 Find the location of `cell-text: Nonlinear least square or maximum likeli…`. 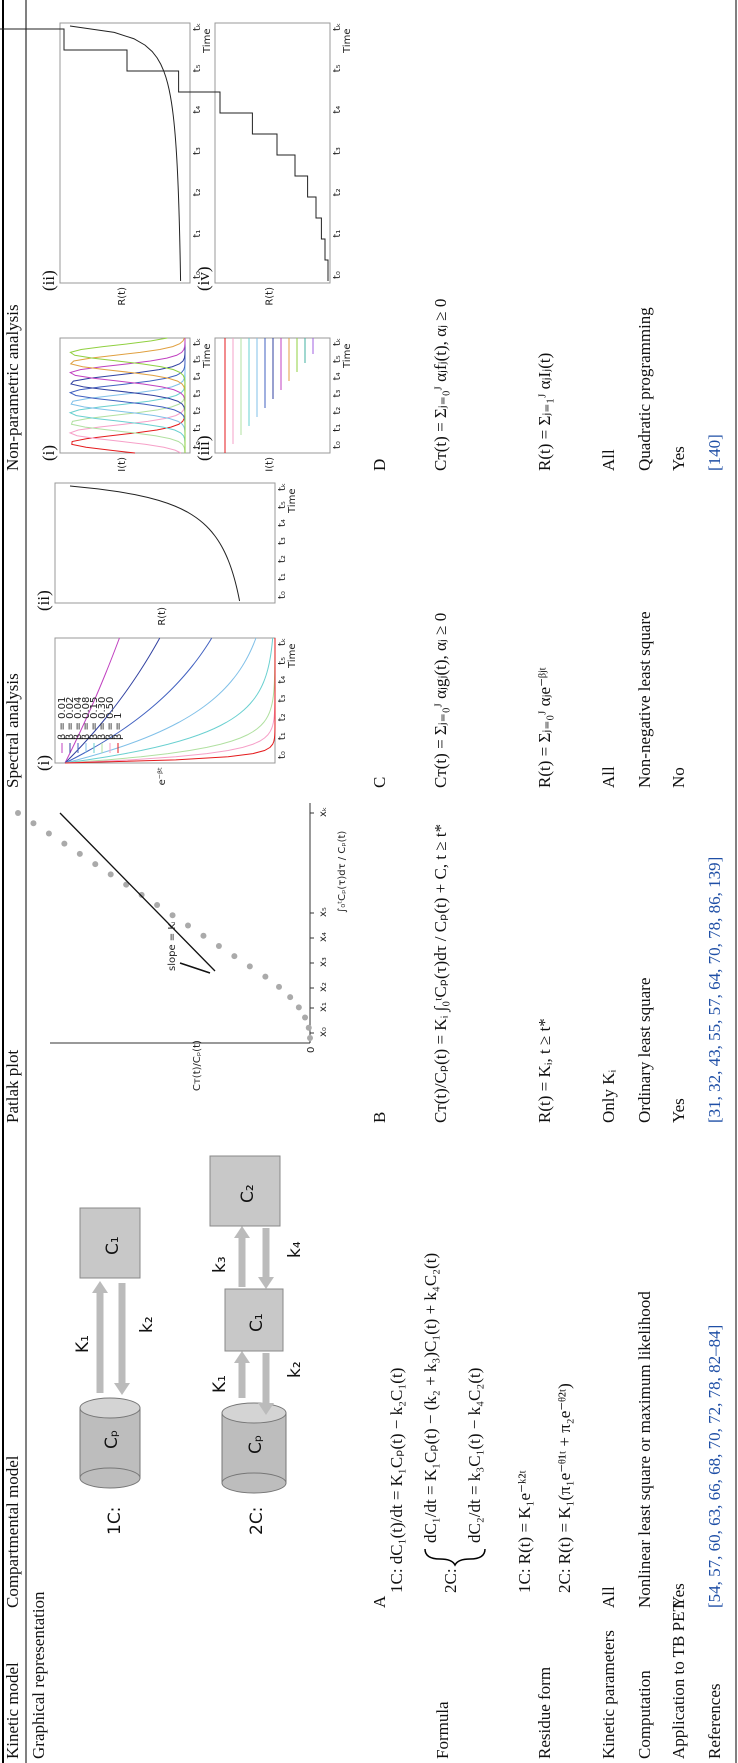

cell-text: Nonlinear least square or maximum likeli… is located at coordinates (644, 1449).